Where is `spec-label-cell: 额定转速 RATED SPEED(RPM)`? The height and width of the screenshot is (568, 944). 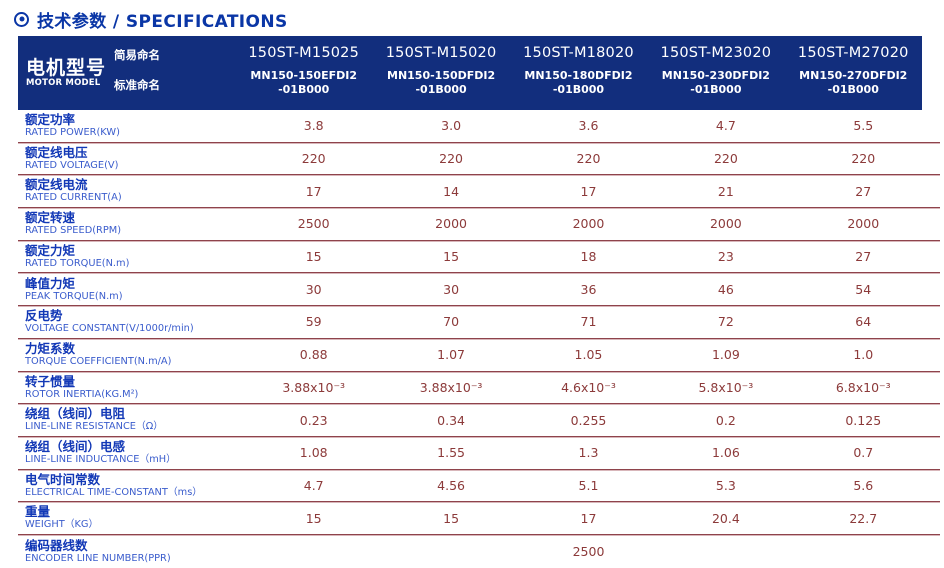 spec-label-cell: 额定转速 RATED SPEED(RPM) is located at coordinates (131, 224).